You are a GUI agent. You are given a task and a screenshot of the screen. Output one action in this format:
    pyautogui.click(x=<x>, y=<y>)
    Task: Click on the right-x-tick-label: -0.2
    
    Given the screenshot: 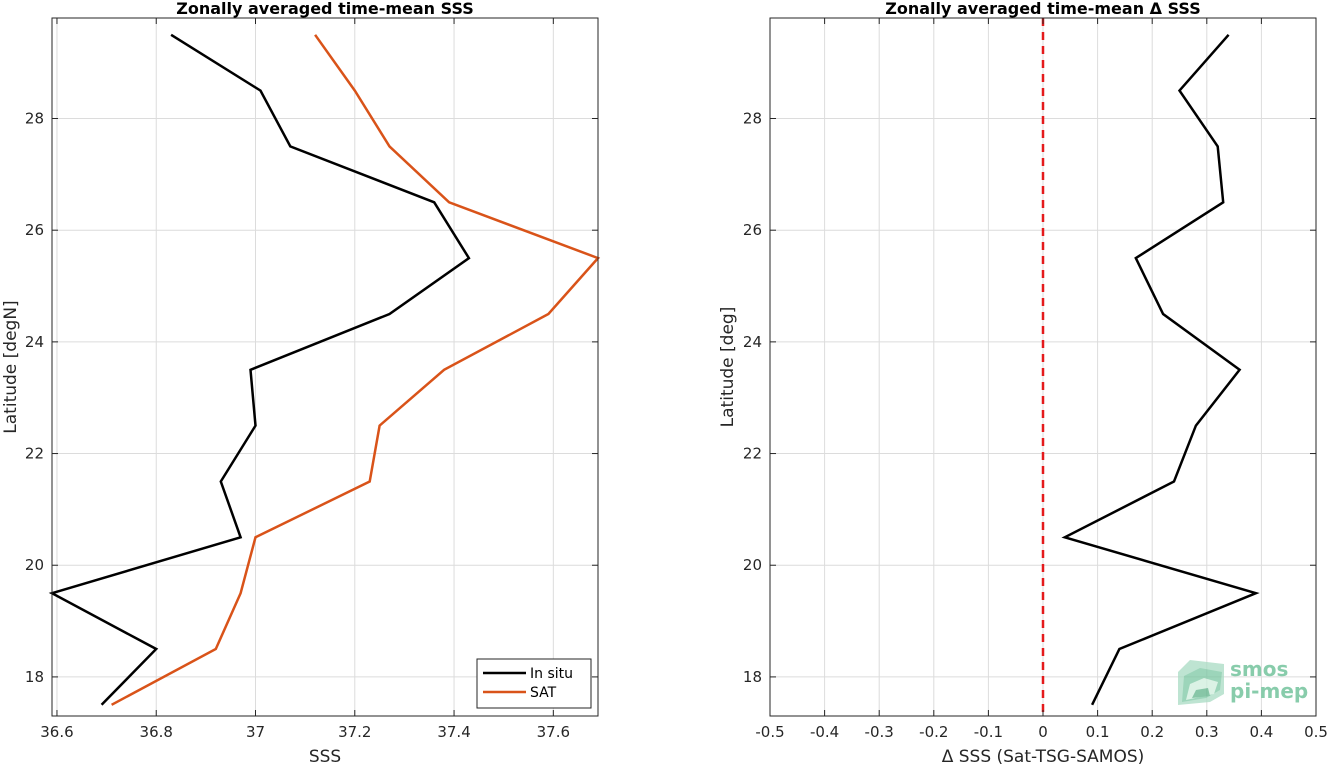 What is the action you would take?
    pyautogui.click(x=933, y=732)
    